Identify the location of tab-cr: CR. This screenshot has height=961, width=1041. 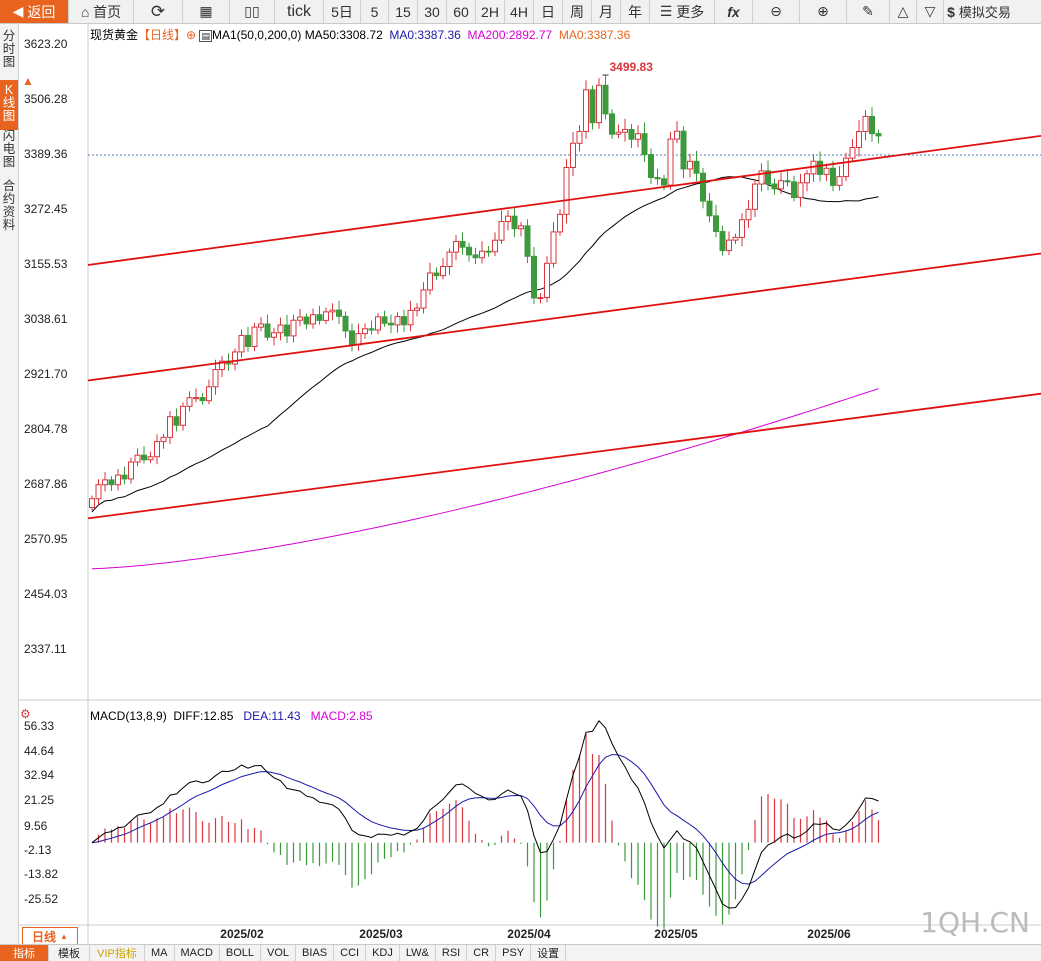
(482, 953).